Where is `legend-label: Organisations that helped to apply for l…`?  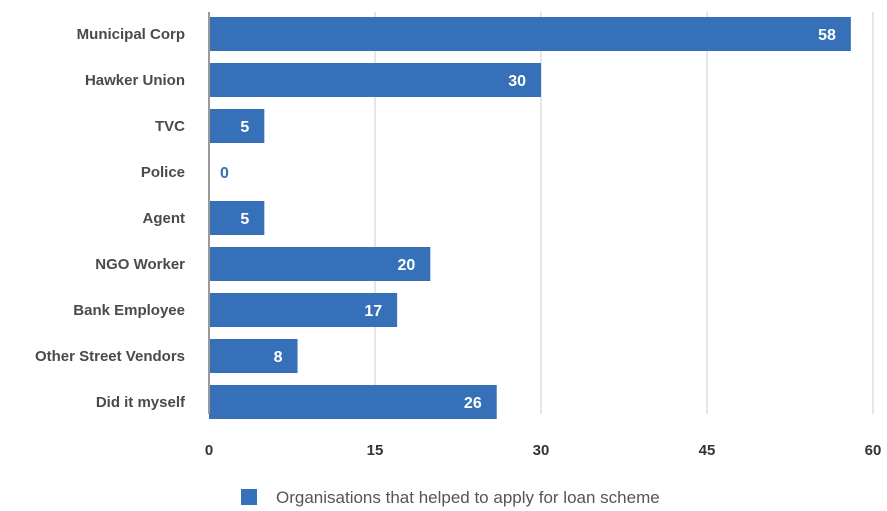
legend-label: Organisations that helped to apply for l… is located at coordinates (468, 497).